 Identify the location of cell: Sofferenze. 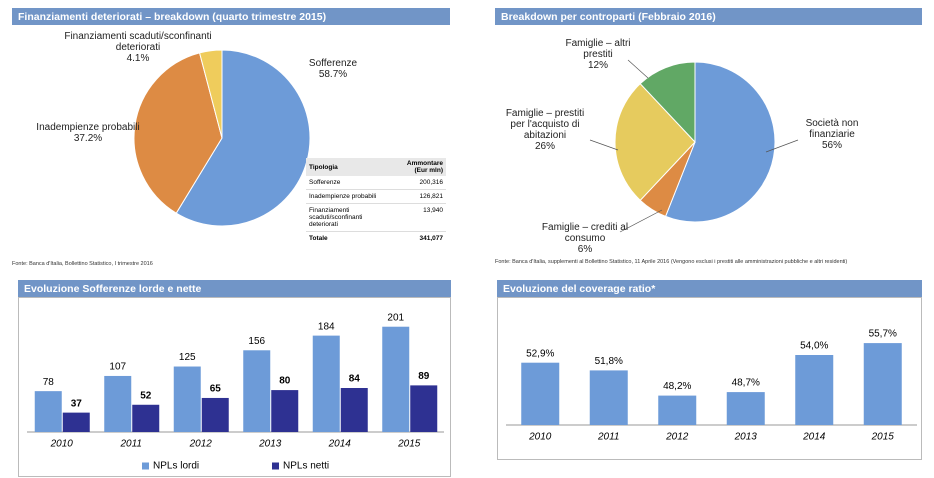
(349, 183).